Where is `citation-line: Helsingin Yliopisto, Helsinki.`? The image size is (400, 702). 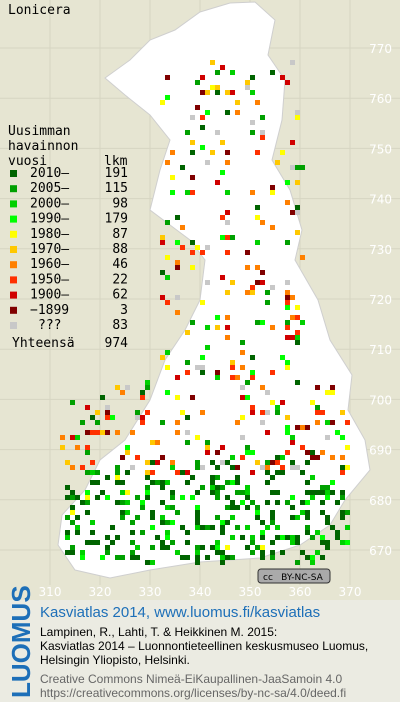
citation-line: Helsingin Yliopisto, Helsinki. is located at coordinates (115, 660).